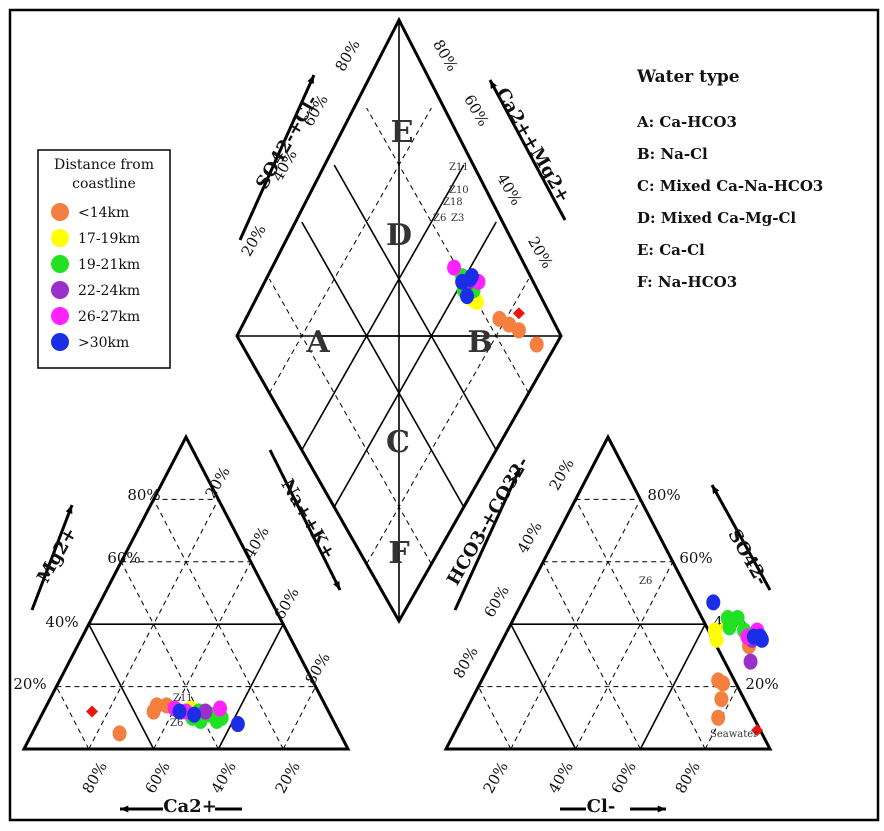  What do you see at coordinates (176, 723) in the screenshot?
I see `cation-label-z6: Z6` at bounding box center [176, 723].